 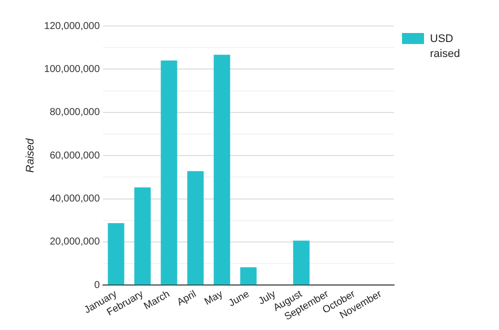 What do you see at coordinates (239, 299) in the screenshot?
I see `x-tick-label: June` at bounding box center [239, 299].